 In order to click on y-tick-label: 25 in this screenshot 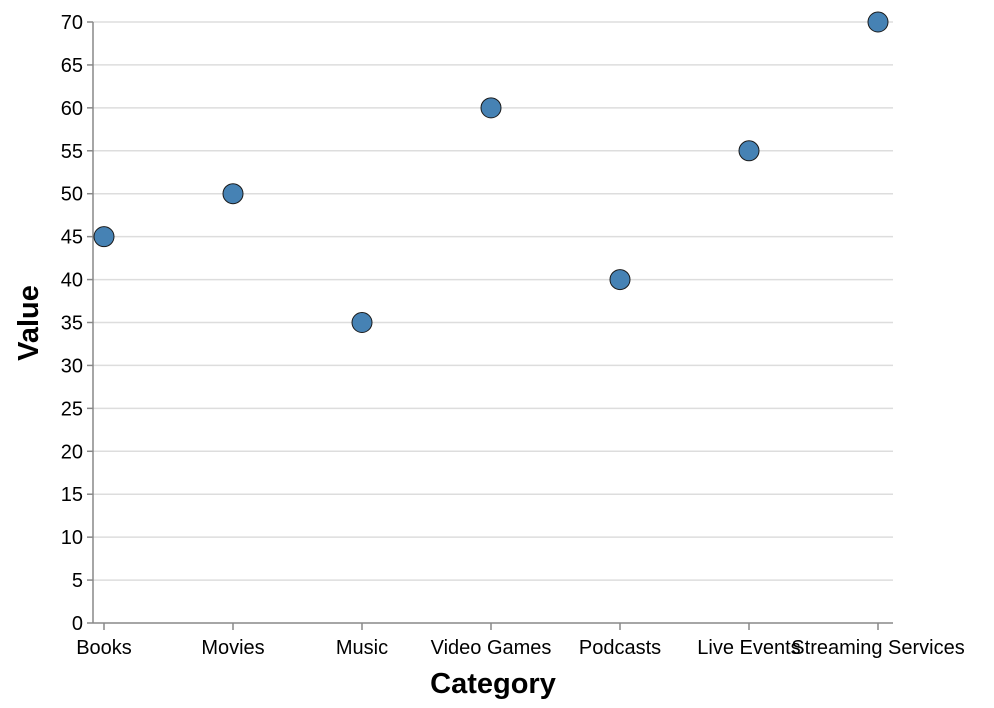, I will do `click(72, 409)`.